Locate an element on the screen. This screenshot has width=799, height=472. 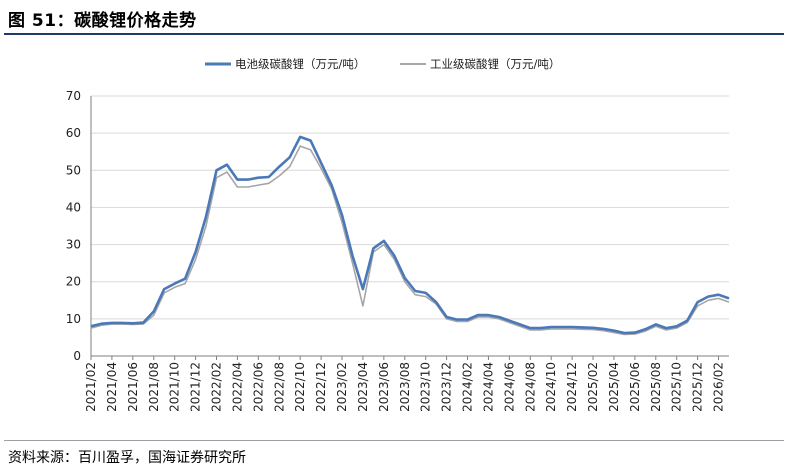
x-tick-label: 2024/06 is located at coordinates (509, 387).